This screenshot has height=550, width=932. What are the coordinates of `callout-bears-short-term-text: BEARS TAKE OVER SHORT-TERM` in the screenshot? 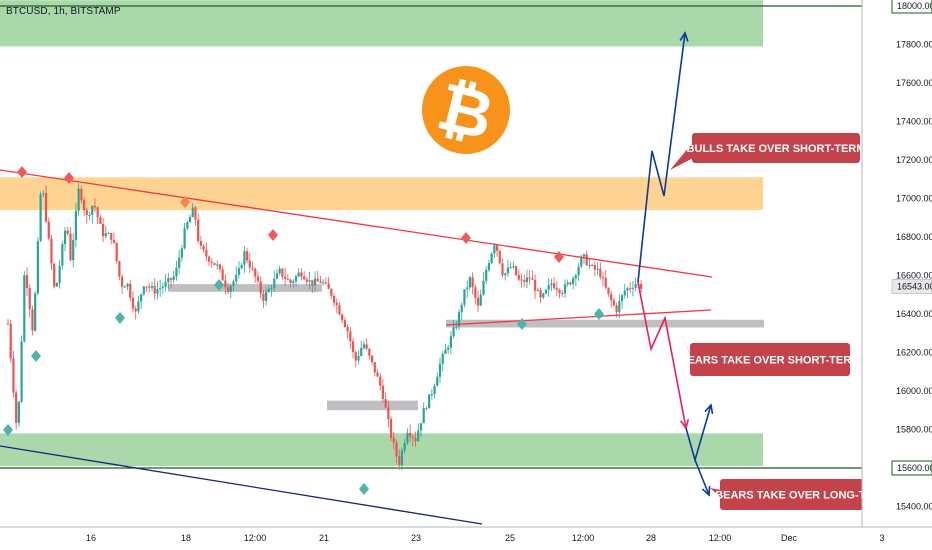 It's located at (770, 361).